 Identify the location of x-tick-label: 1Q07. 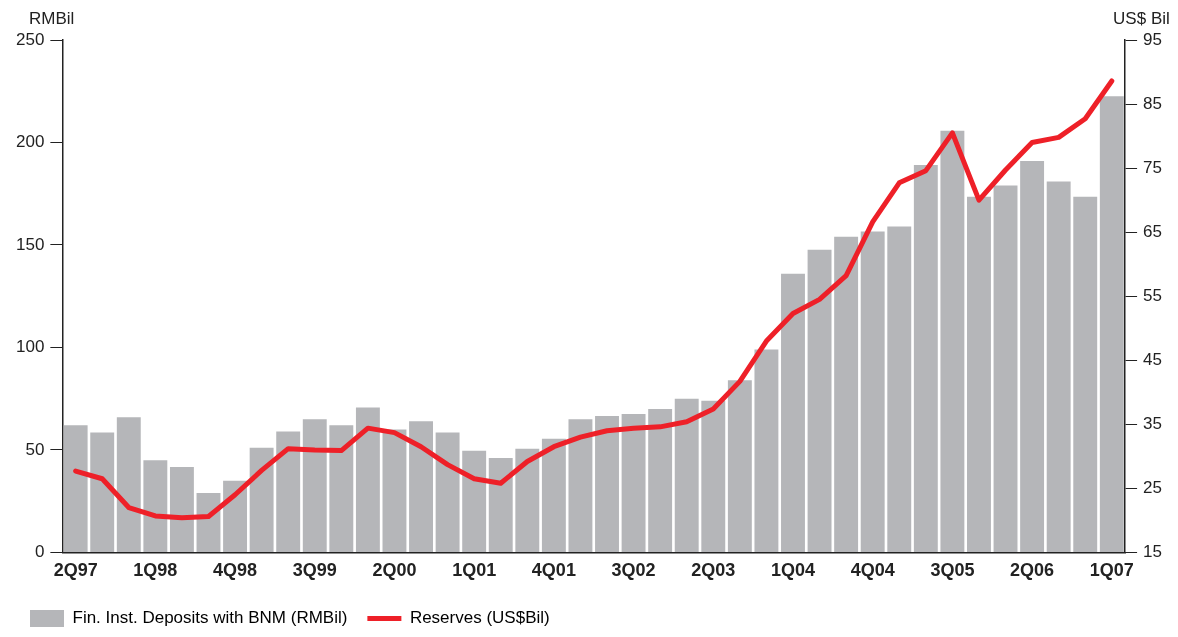
(1111, 570).